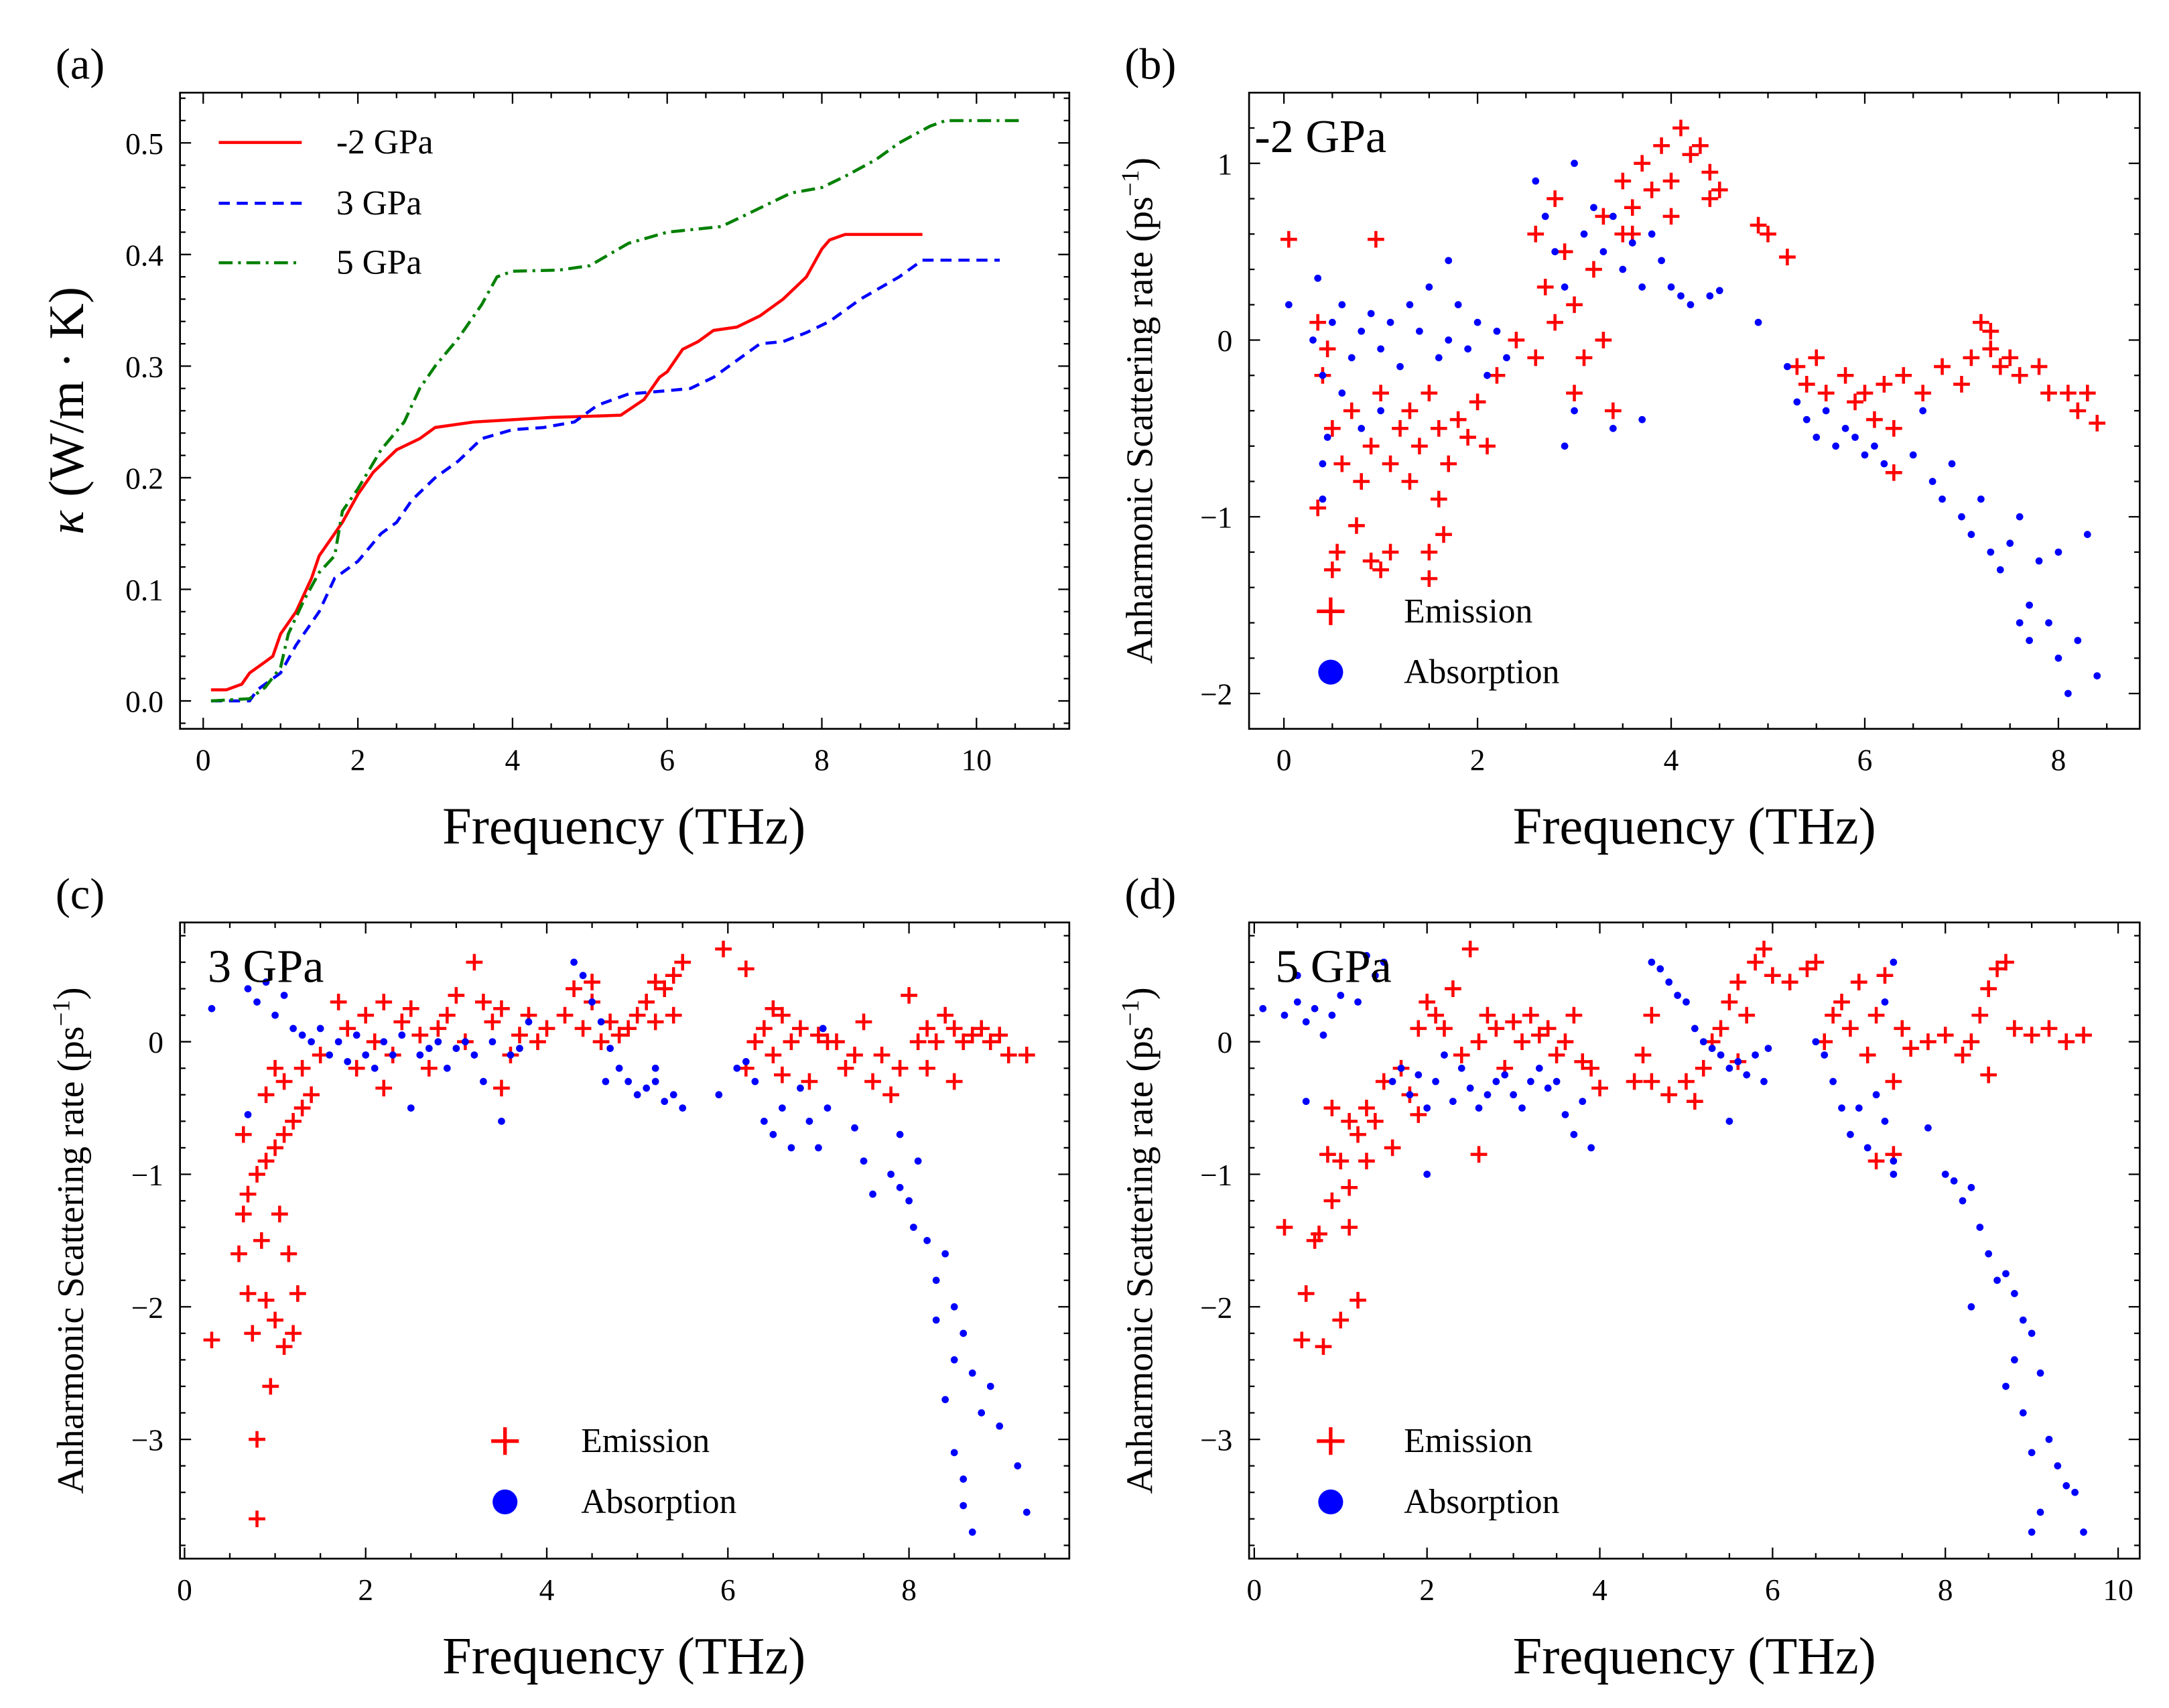 This screenshot has width=2169, height=1708. I want to click on x-tick-label: 6, so click(1865, 760).